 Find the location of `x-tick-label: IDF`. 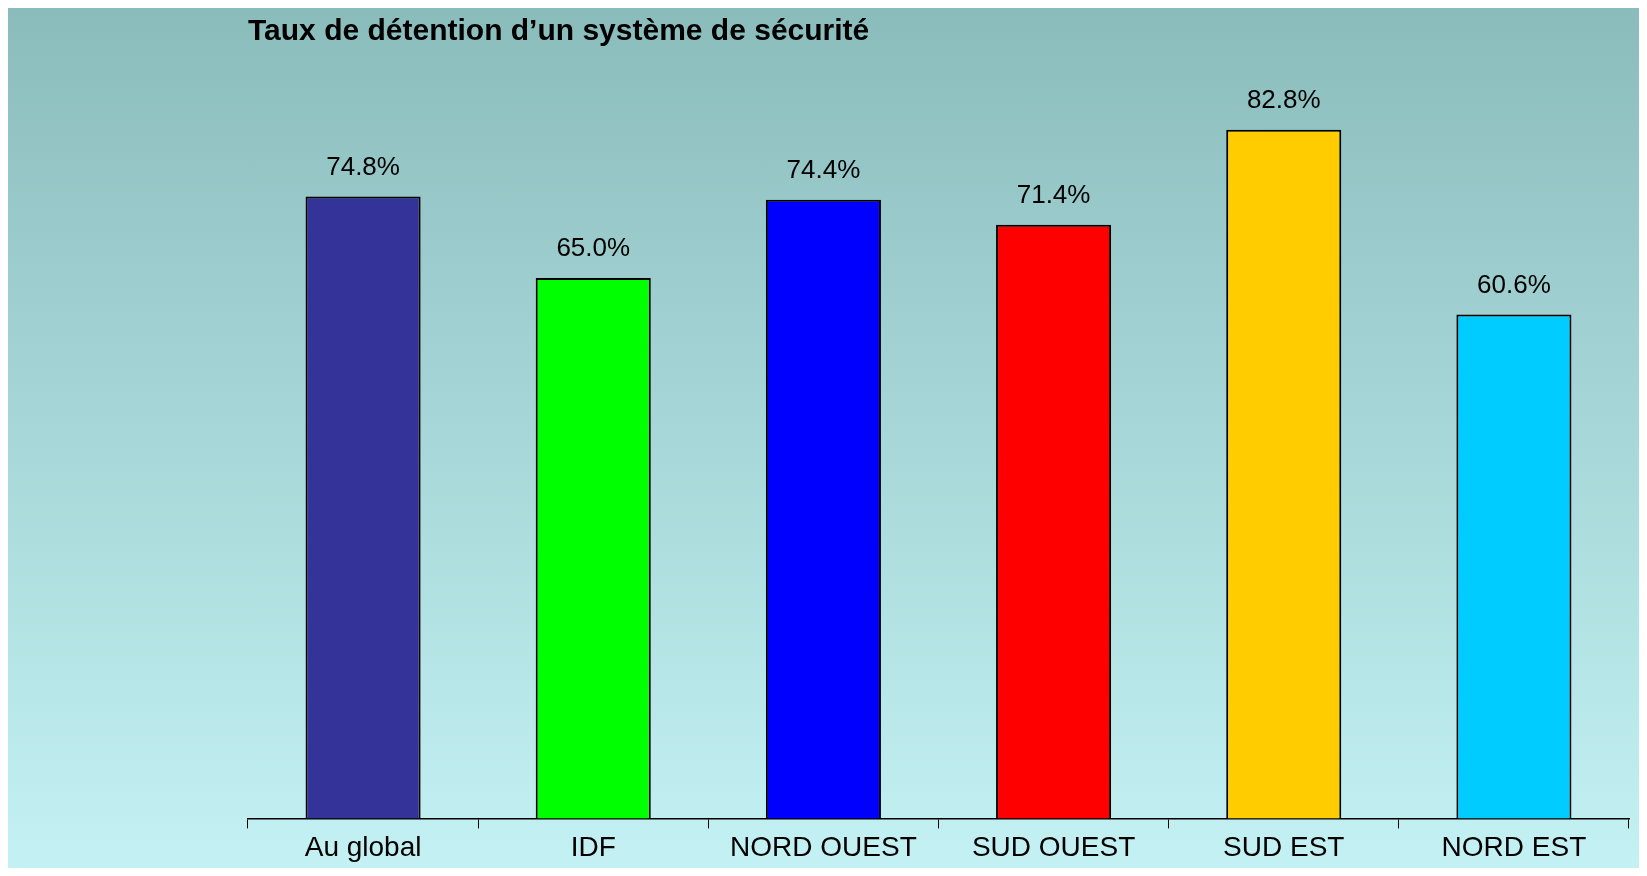

x-tick-label: IDF is located at coordinates (593, 846).